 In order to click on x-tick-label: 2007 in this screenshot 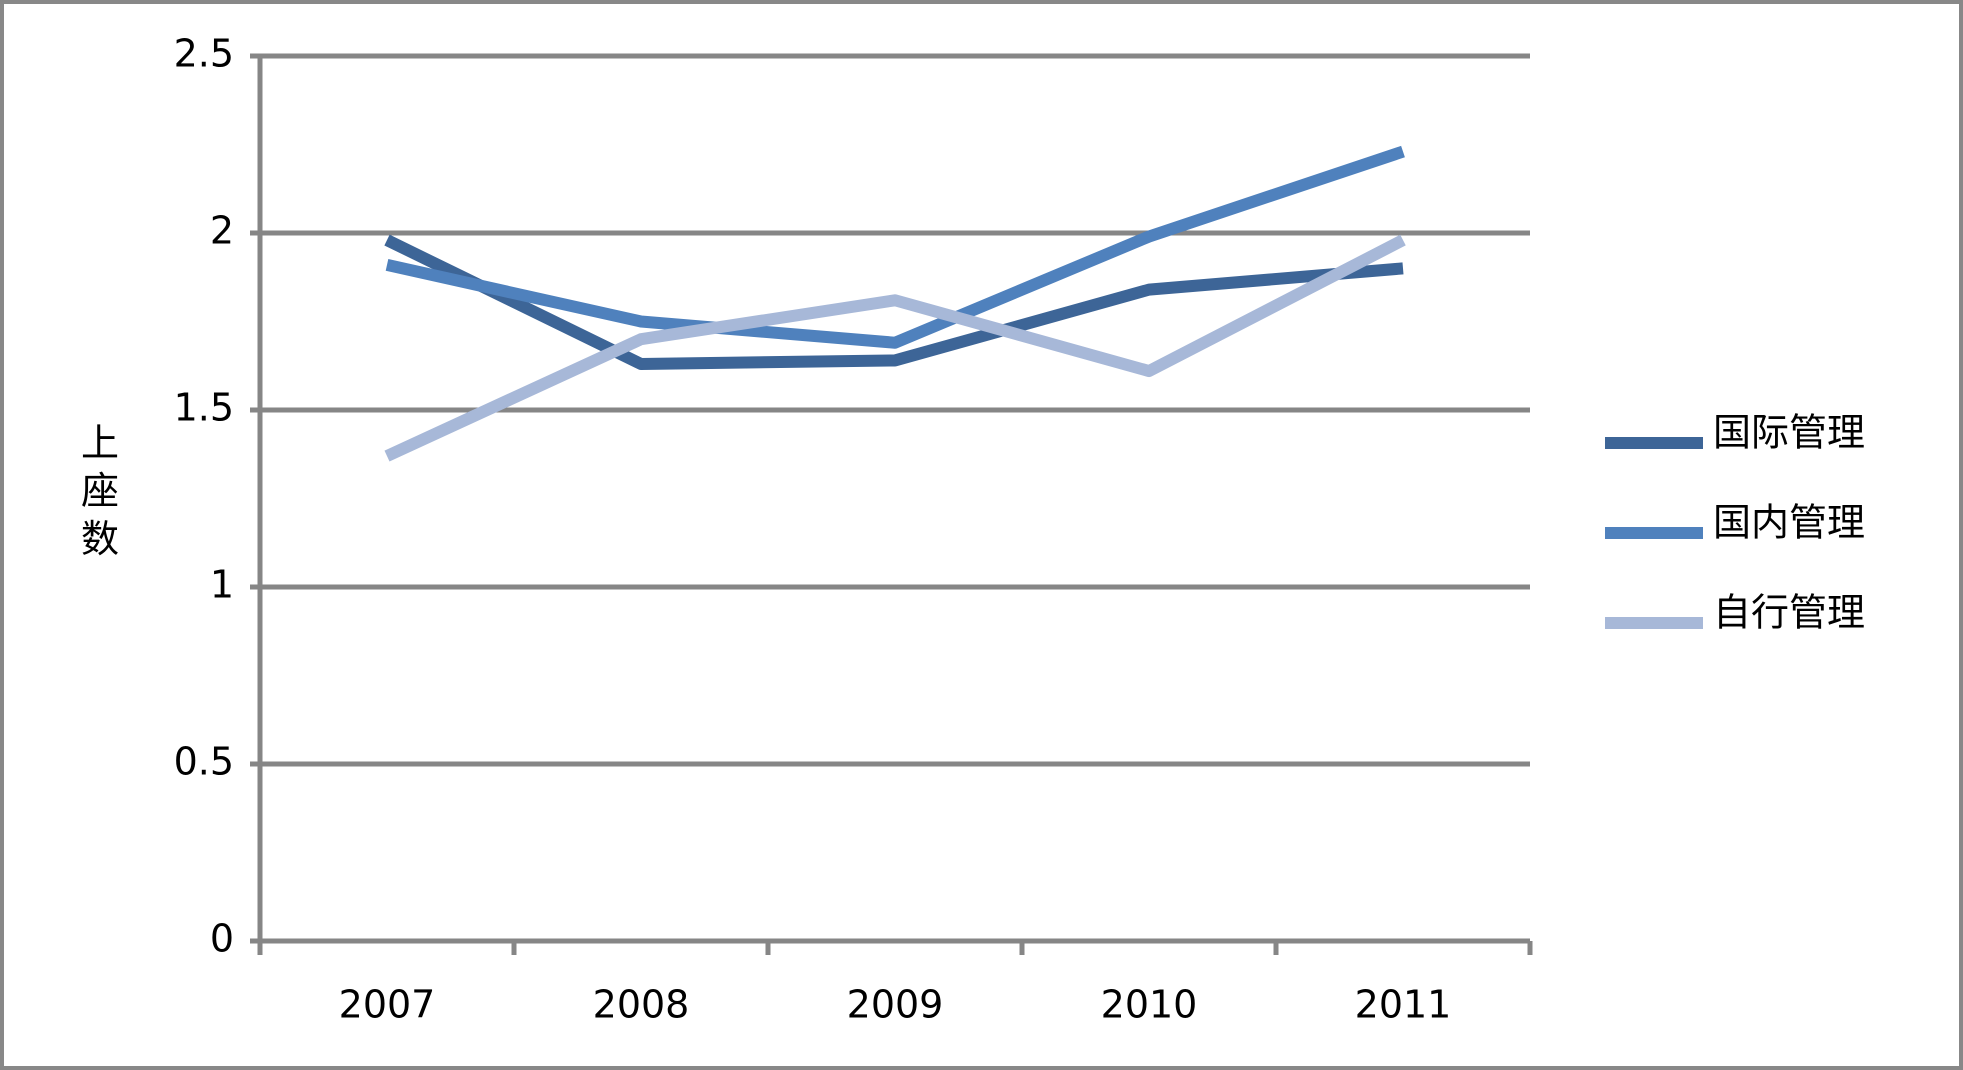, I will do `click(387, 1005)`.